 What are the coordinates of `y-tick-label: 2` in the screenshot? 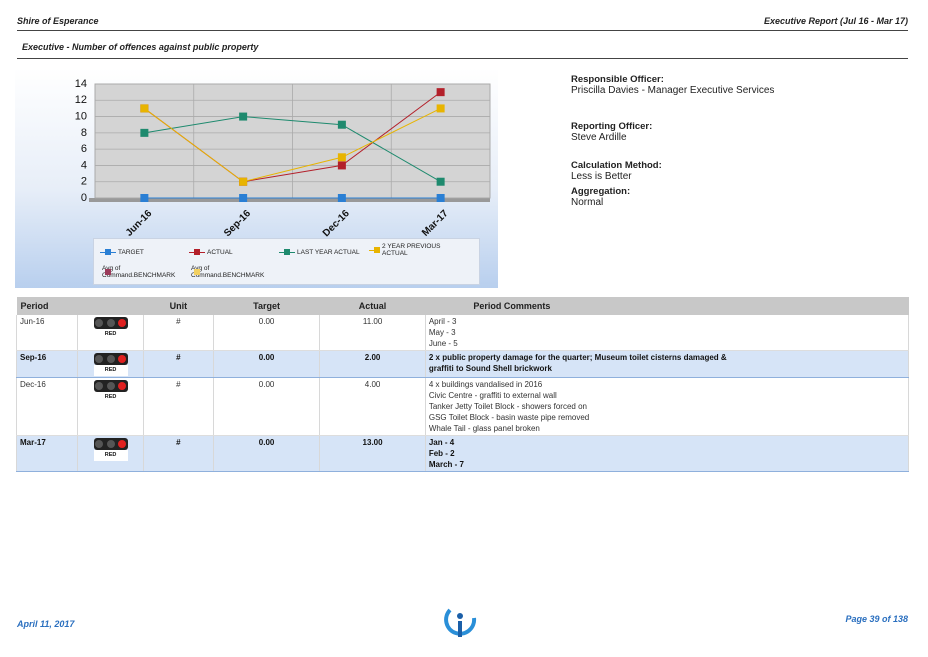 It's located at (84, 182).